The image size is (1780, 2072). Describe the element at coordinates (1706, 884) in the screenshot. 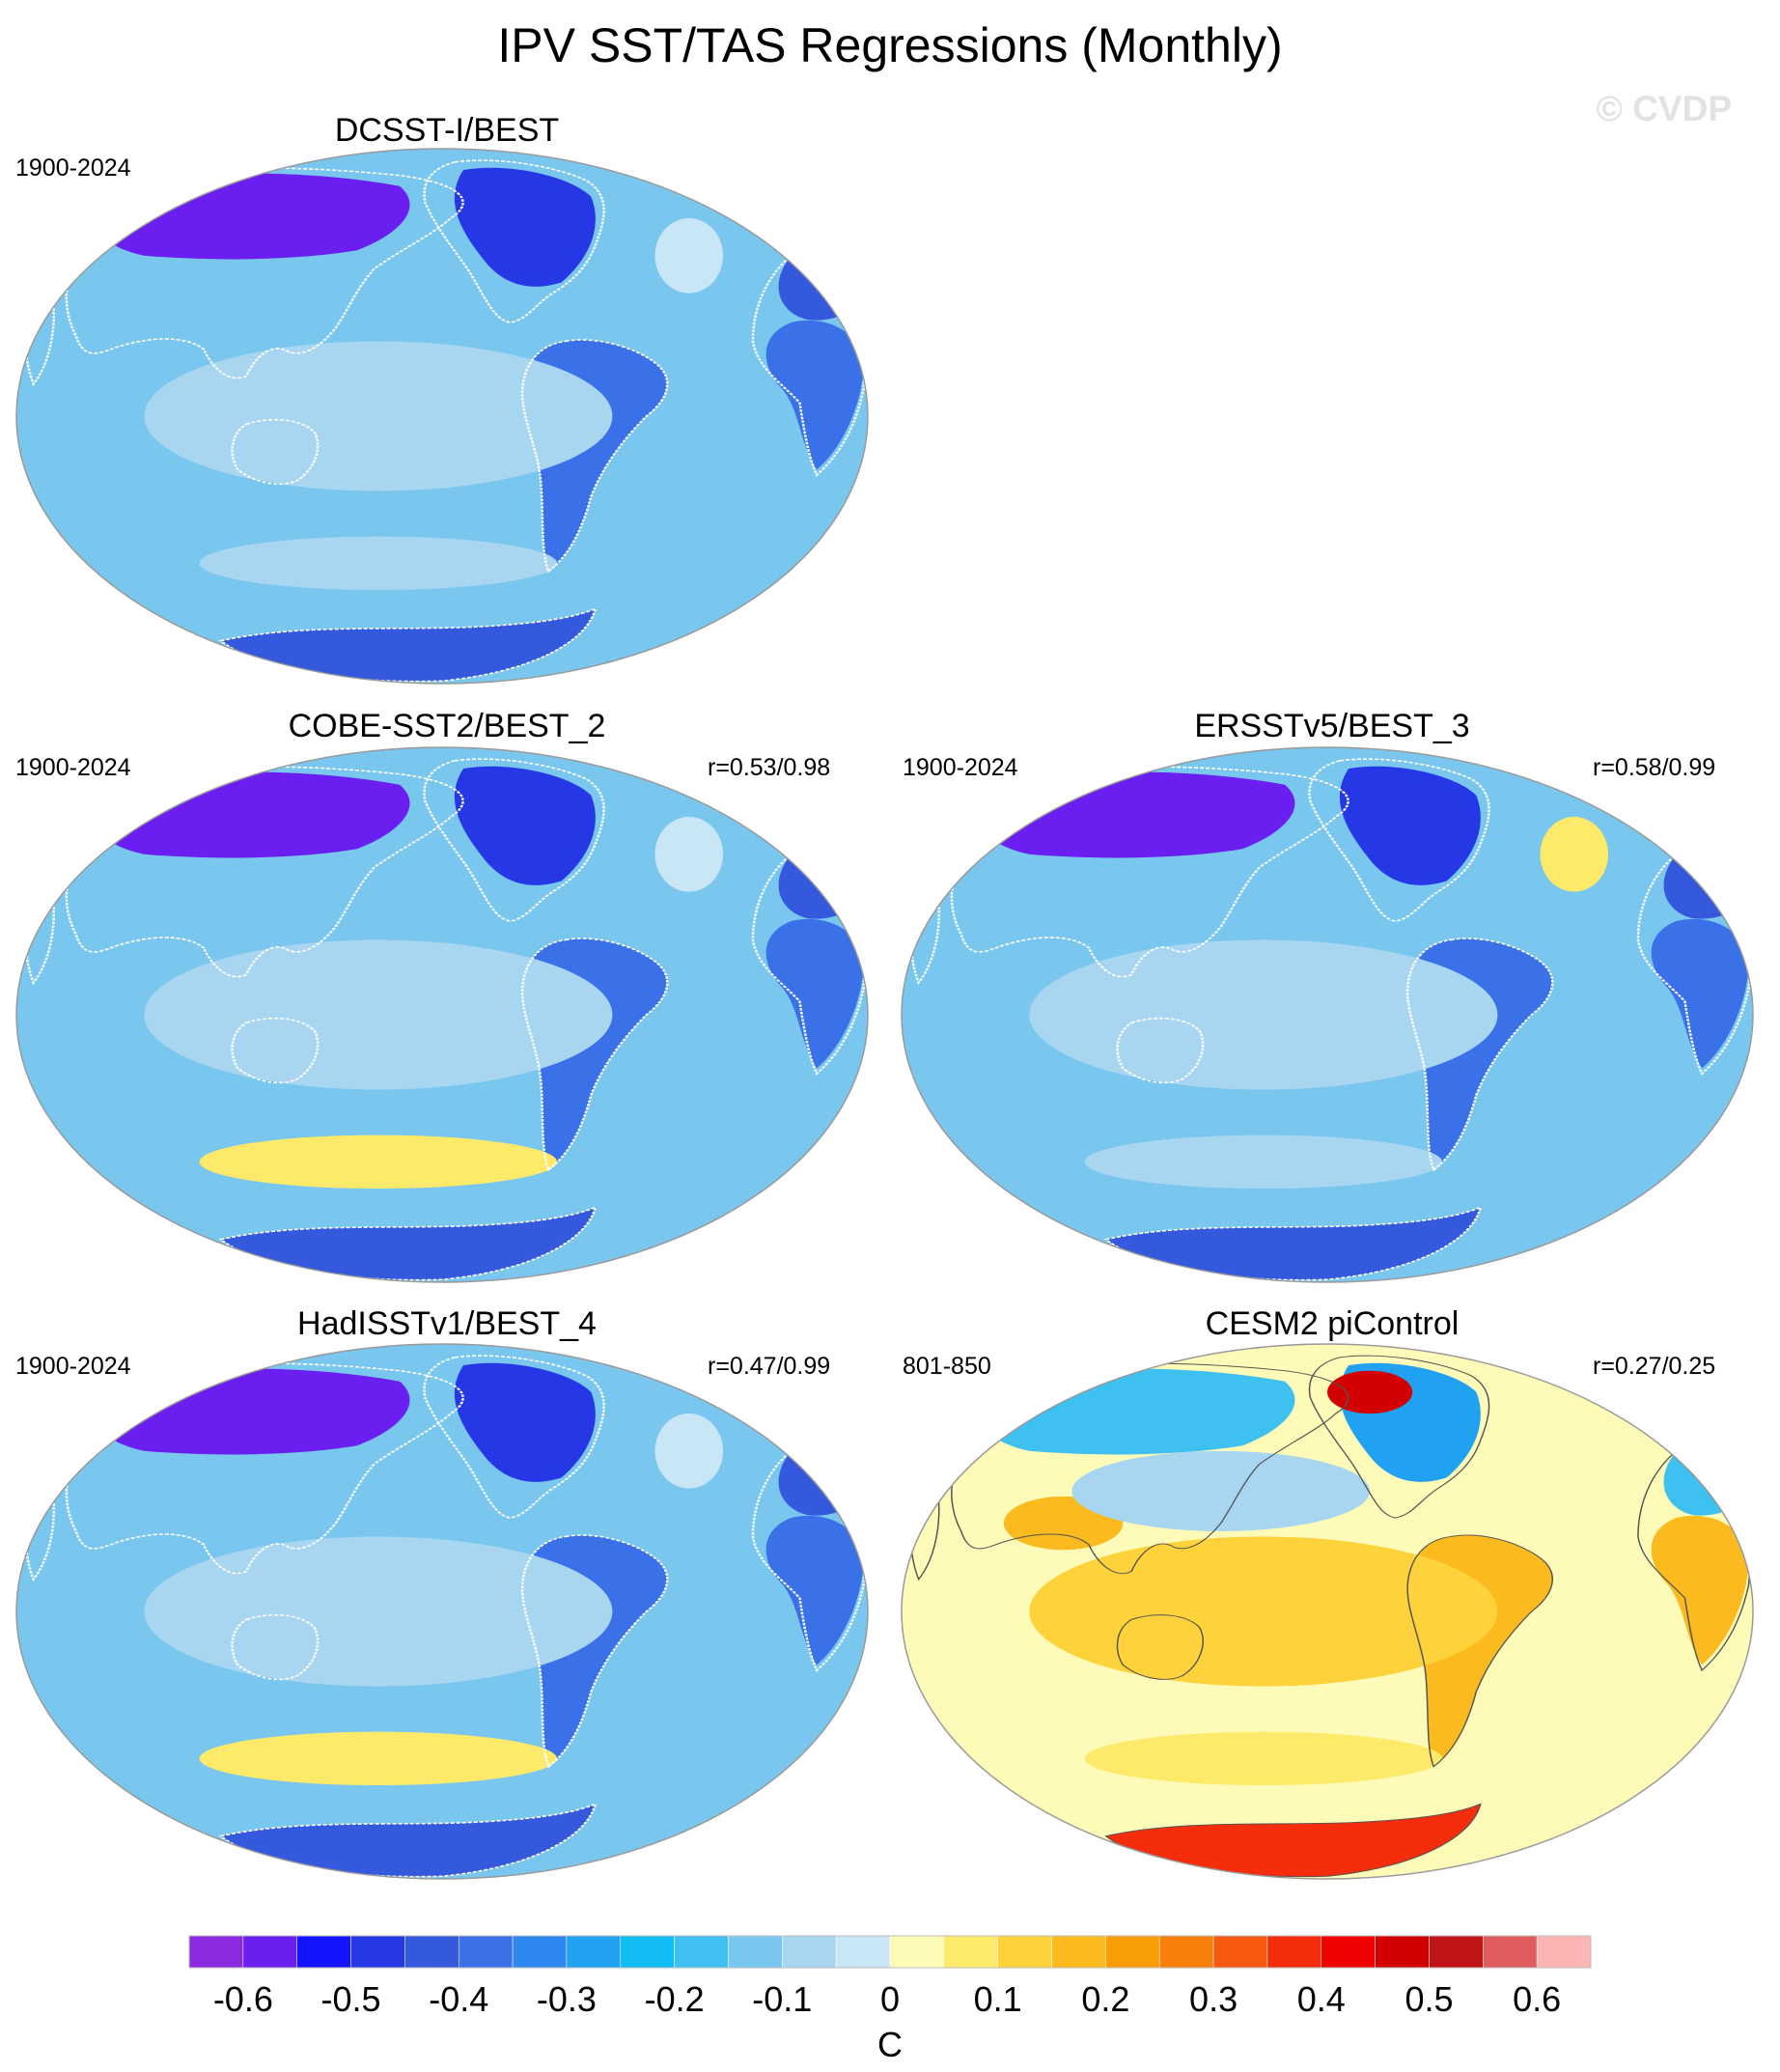

I see `panel3-region-europe` at that location.